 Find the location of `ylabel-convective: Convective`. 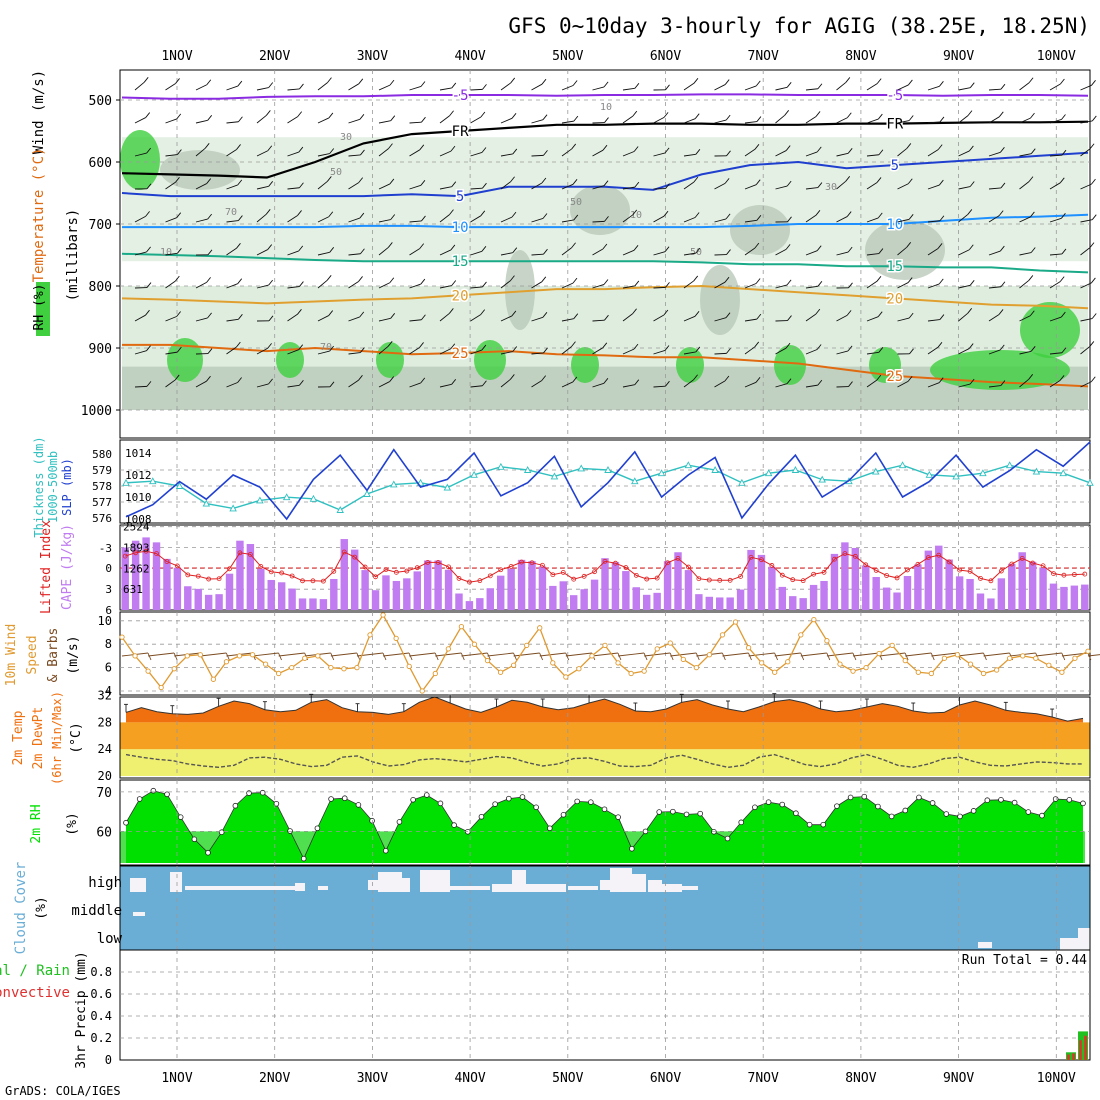

ylabel-convective: Convective is located at coordinates (35, 993).